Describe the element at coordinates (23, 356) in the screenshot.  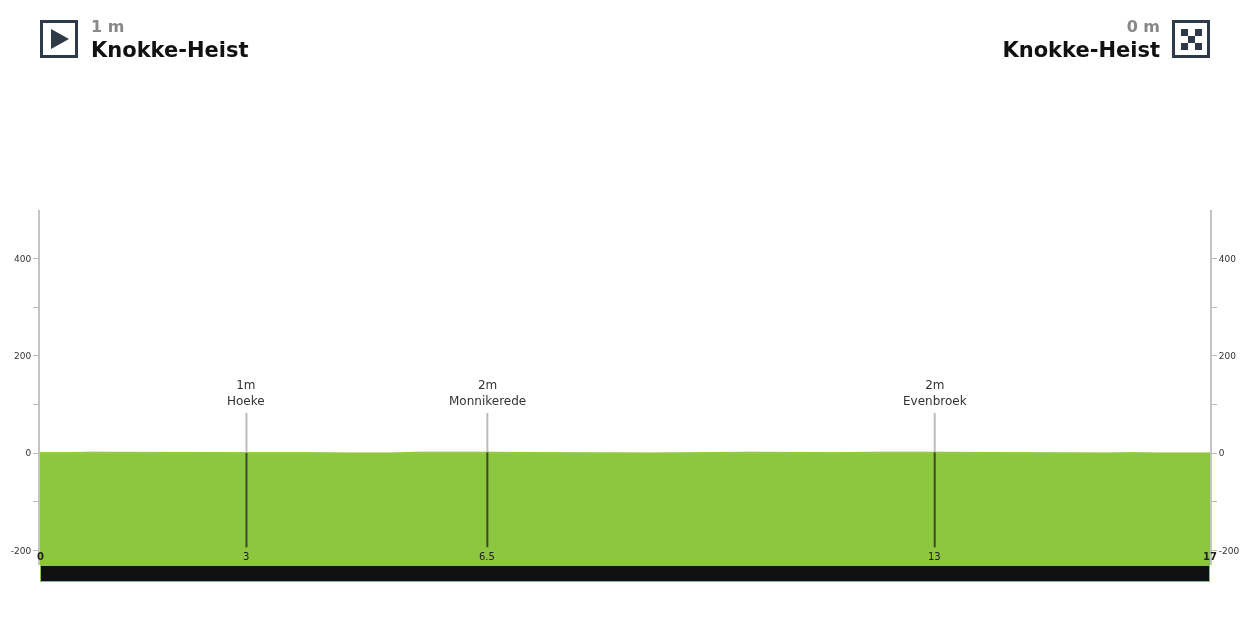
I see `y-tick-label: 200` at that location.